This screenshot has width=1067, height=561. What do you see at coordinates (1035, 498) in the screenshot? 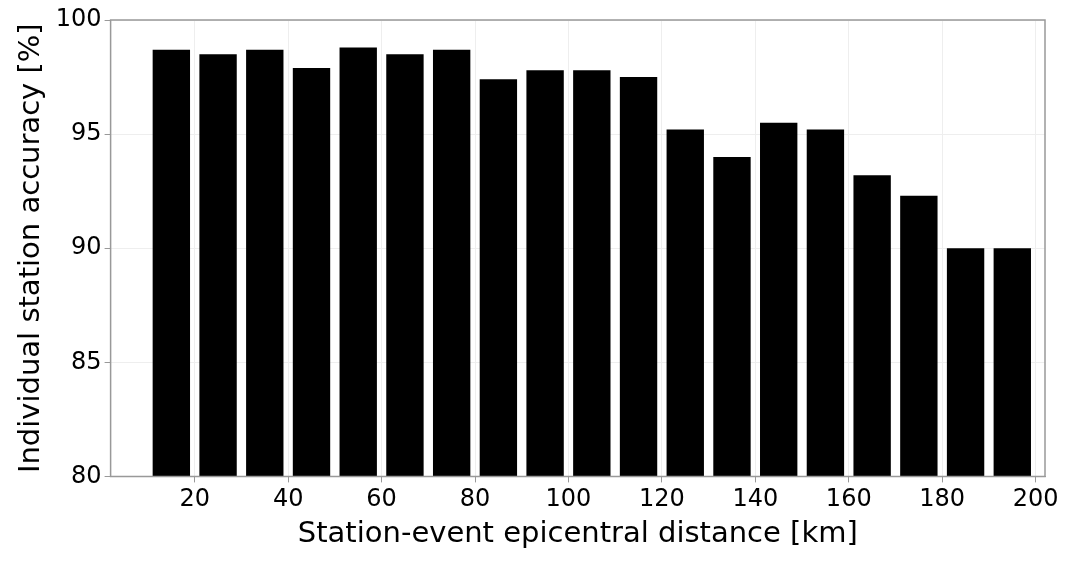
I see `x-tick-label: 200` at bounding box center [1035, 498].